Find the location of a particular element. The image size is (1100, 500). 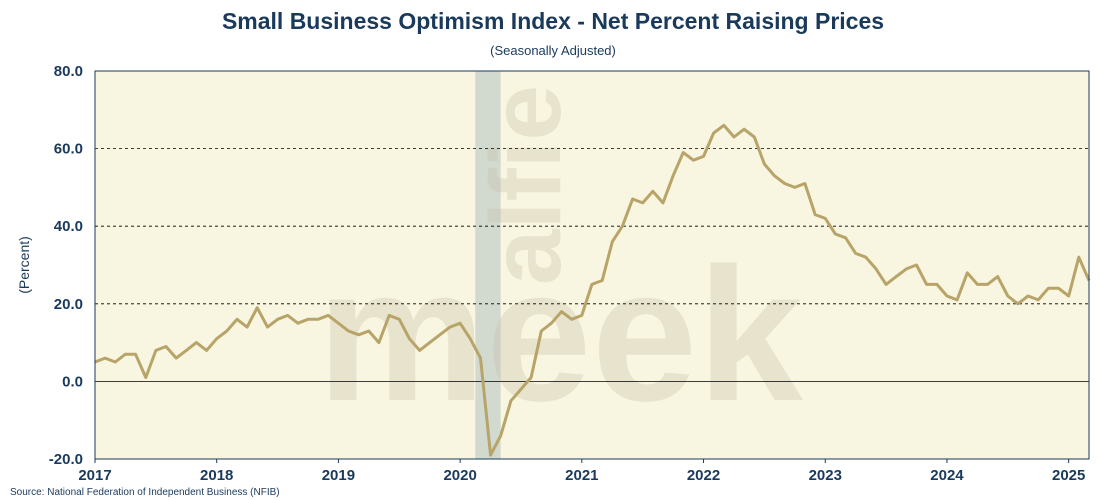

chart-subtitle: (Seasonally Adjusted) is located at coordinates (553, 50).